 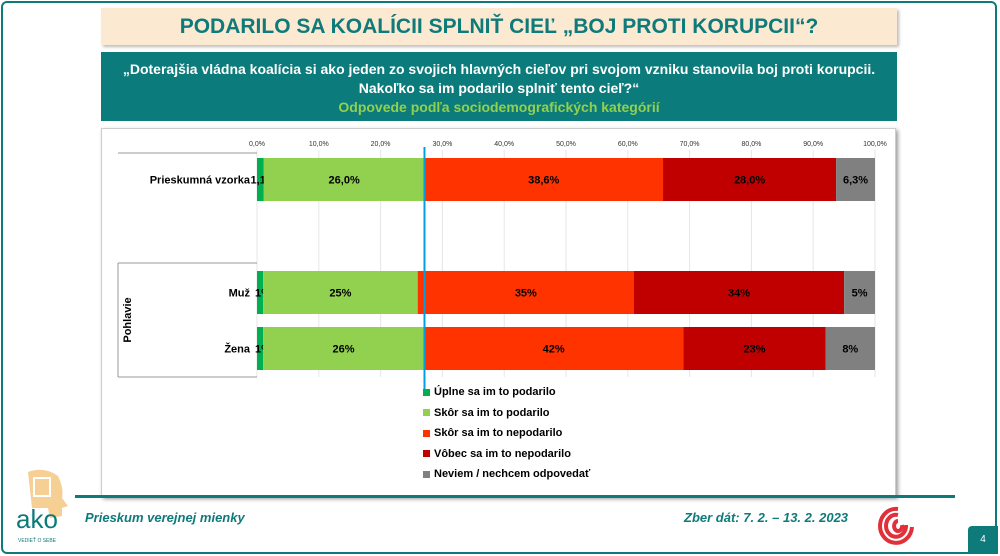 I want to click on legend-label: Vôbec sa im to nepodarilo, so click(x=502, y=453).